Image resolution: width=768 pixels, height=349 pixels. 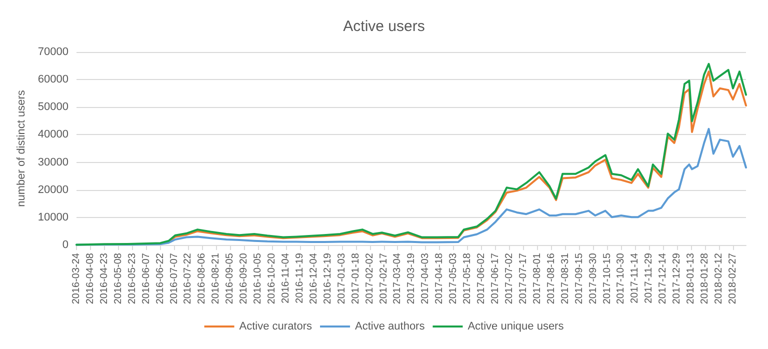 What do you see at coordinates (356, 278) in the screenshot?
I see `x-tick-label: 2017-01-18` at bounding box center [356, 278].